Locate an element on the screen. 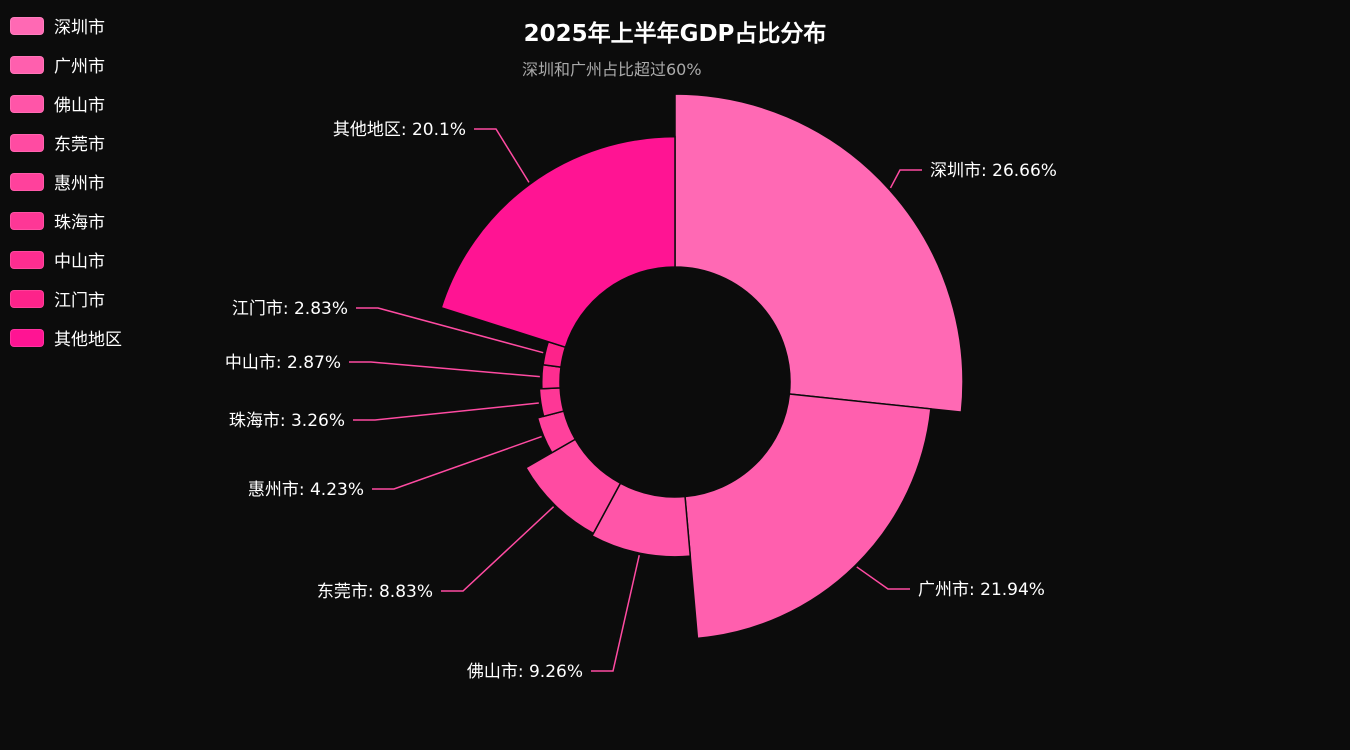 This screenshot has width=1350, height=750. legend-label: 江门市 is located at coordinates (79, 301).